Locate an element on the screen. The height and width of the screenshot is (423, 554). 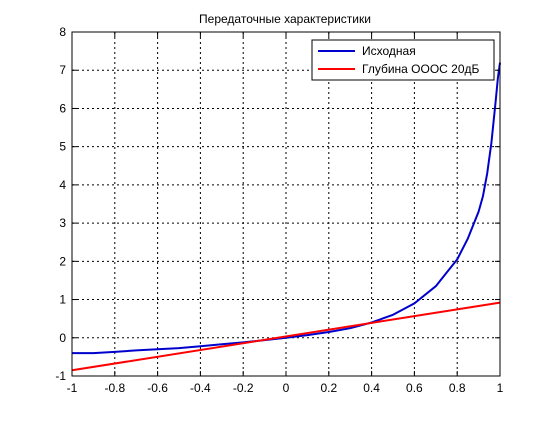
y-tick-label: 7 is located at coordinates (62, 70).